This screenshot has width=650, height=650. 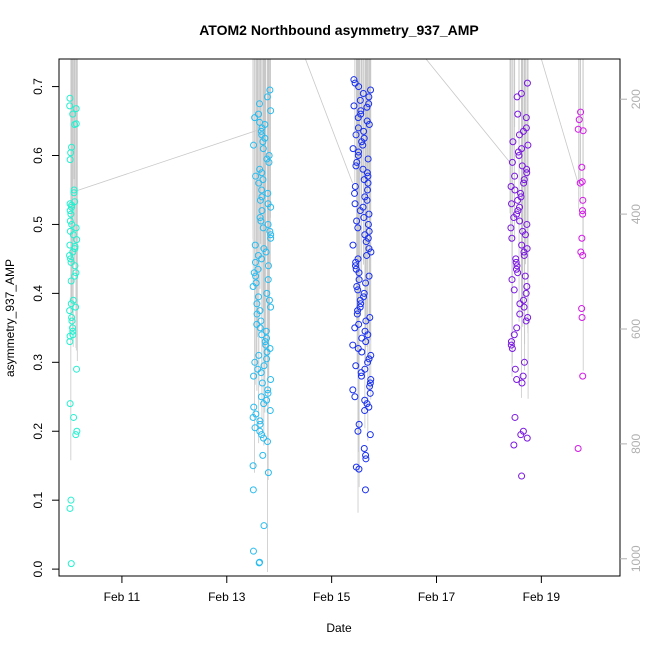 I want to click on y2-tick-label: 400, so click(x=636, y=214).